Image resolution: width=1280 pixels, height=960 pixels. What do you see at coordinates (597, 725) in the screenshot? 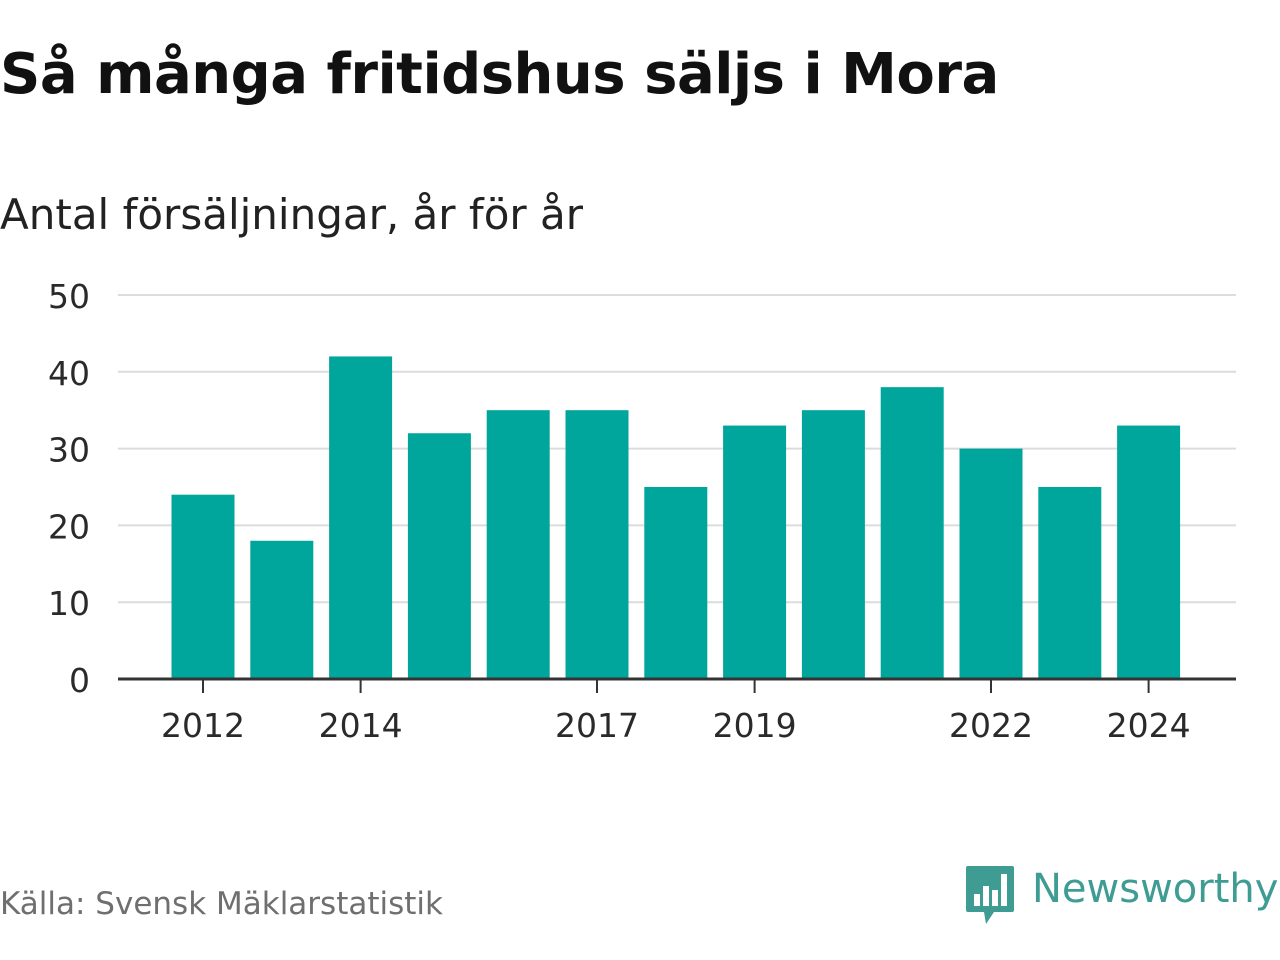
I see `x-tick-label: 2017` at bounding box center [597, 725].